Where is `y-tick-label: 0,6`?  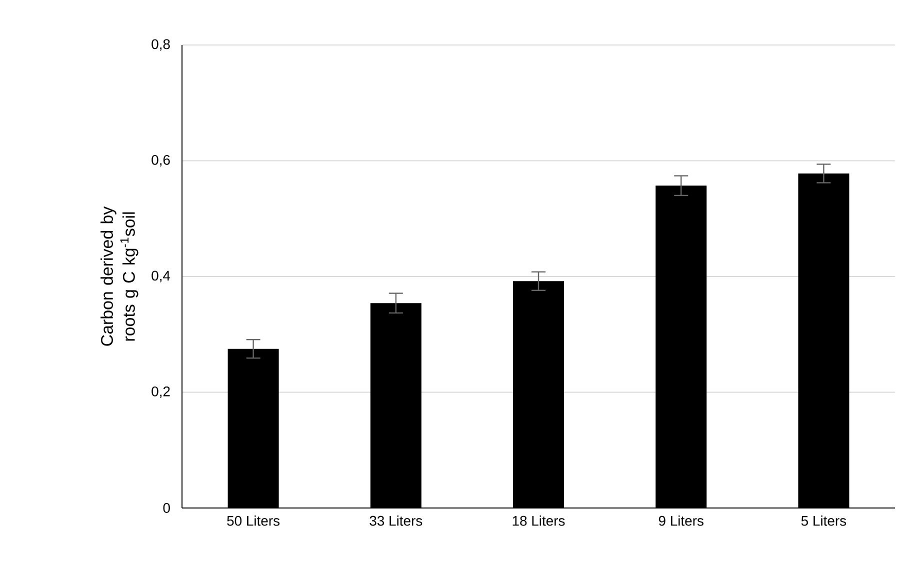
y-tick-label: 0,6 is located at coordinates (161, 160).